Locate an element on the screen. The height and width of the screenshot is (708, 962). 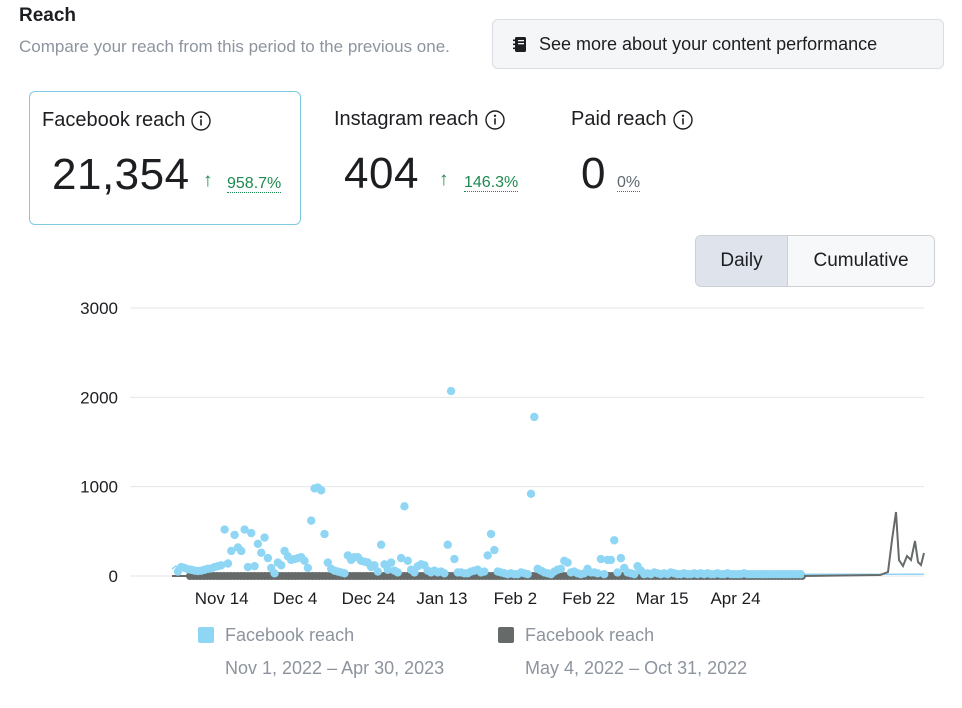
metric-change: 146.3% is located at coordinates (491, 183).